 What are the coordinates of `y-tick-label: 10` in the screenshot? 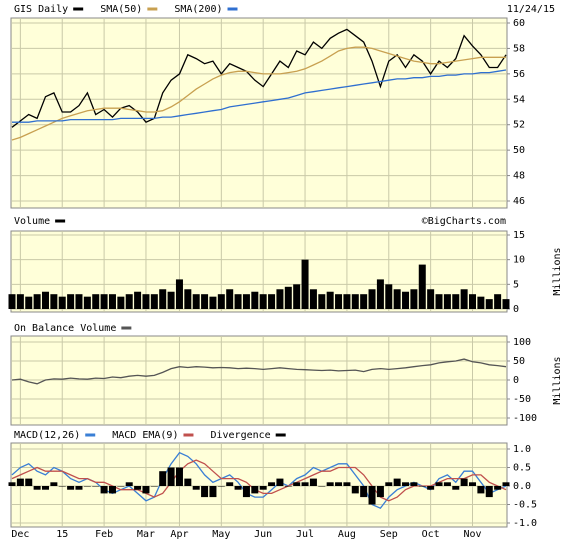 It's located at (519, 260).